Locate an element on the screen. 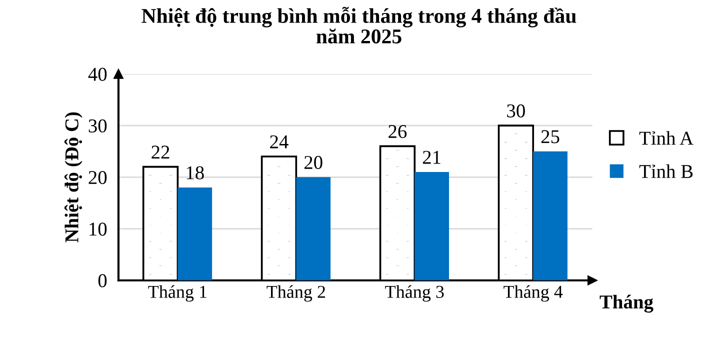 This screenshot has height=344, width=718. data-label: 20 is located at coordinates (313, 163).